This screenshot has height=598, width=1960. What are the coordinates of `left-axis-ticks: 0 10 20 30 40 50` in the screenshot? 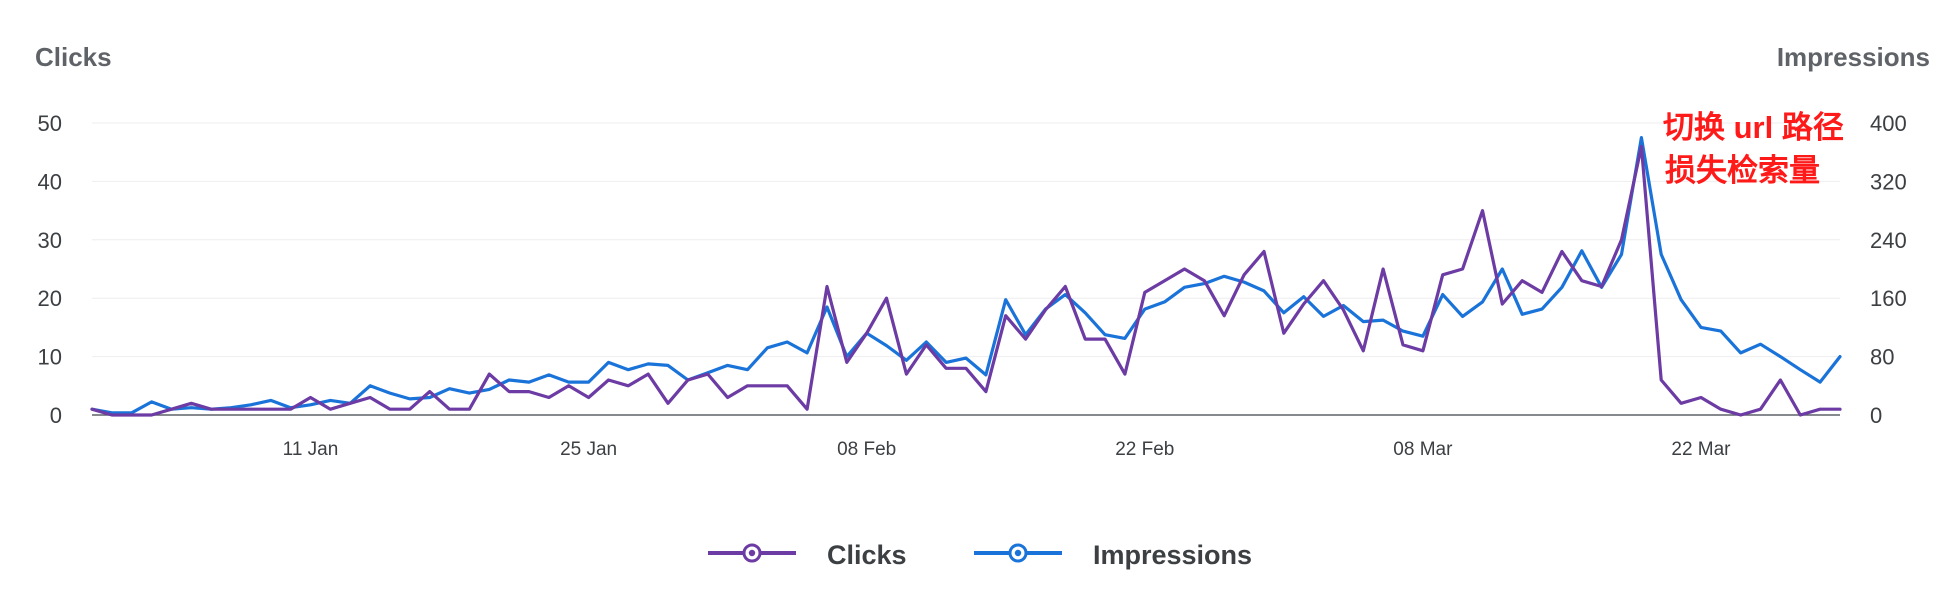 It's located at (50, 269).